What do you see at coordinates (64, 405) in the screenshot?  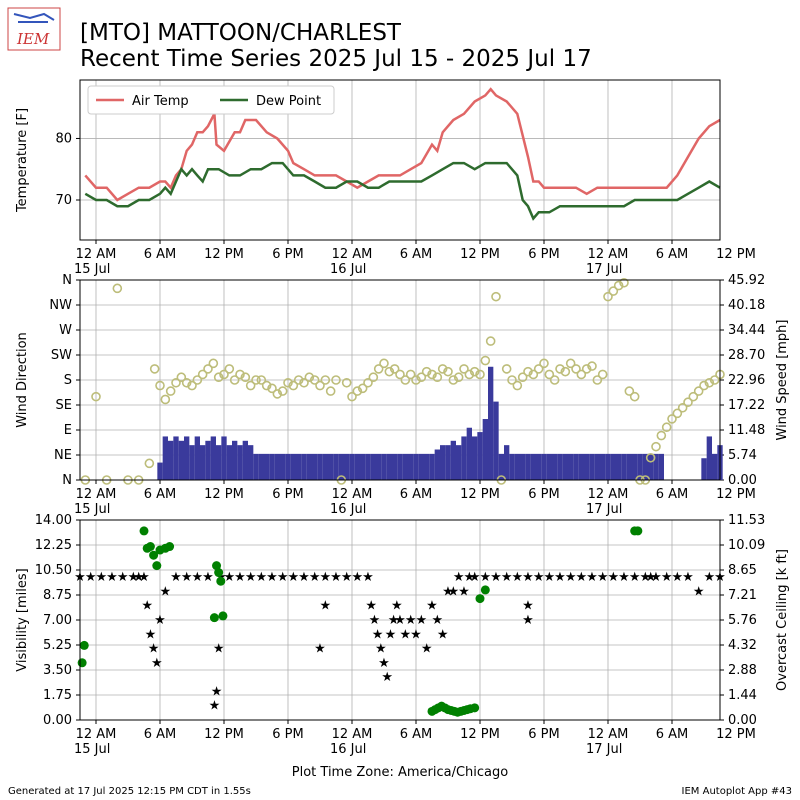 I see `y-tick-label: SE` at bounding box center [64, 405].